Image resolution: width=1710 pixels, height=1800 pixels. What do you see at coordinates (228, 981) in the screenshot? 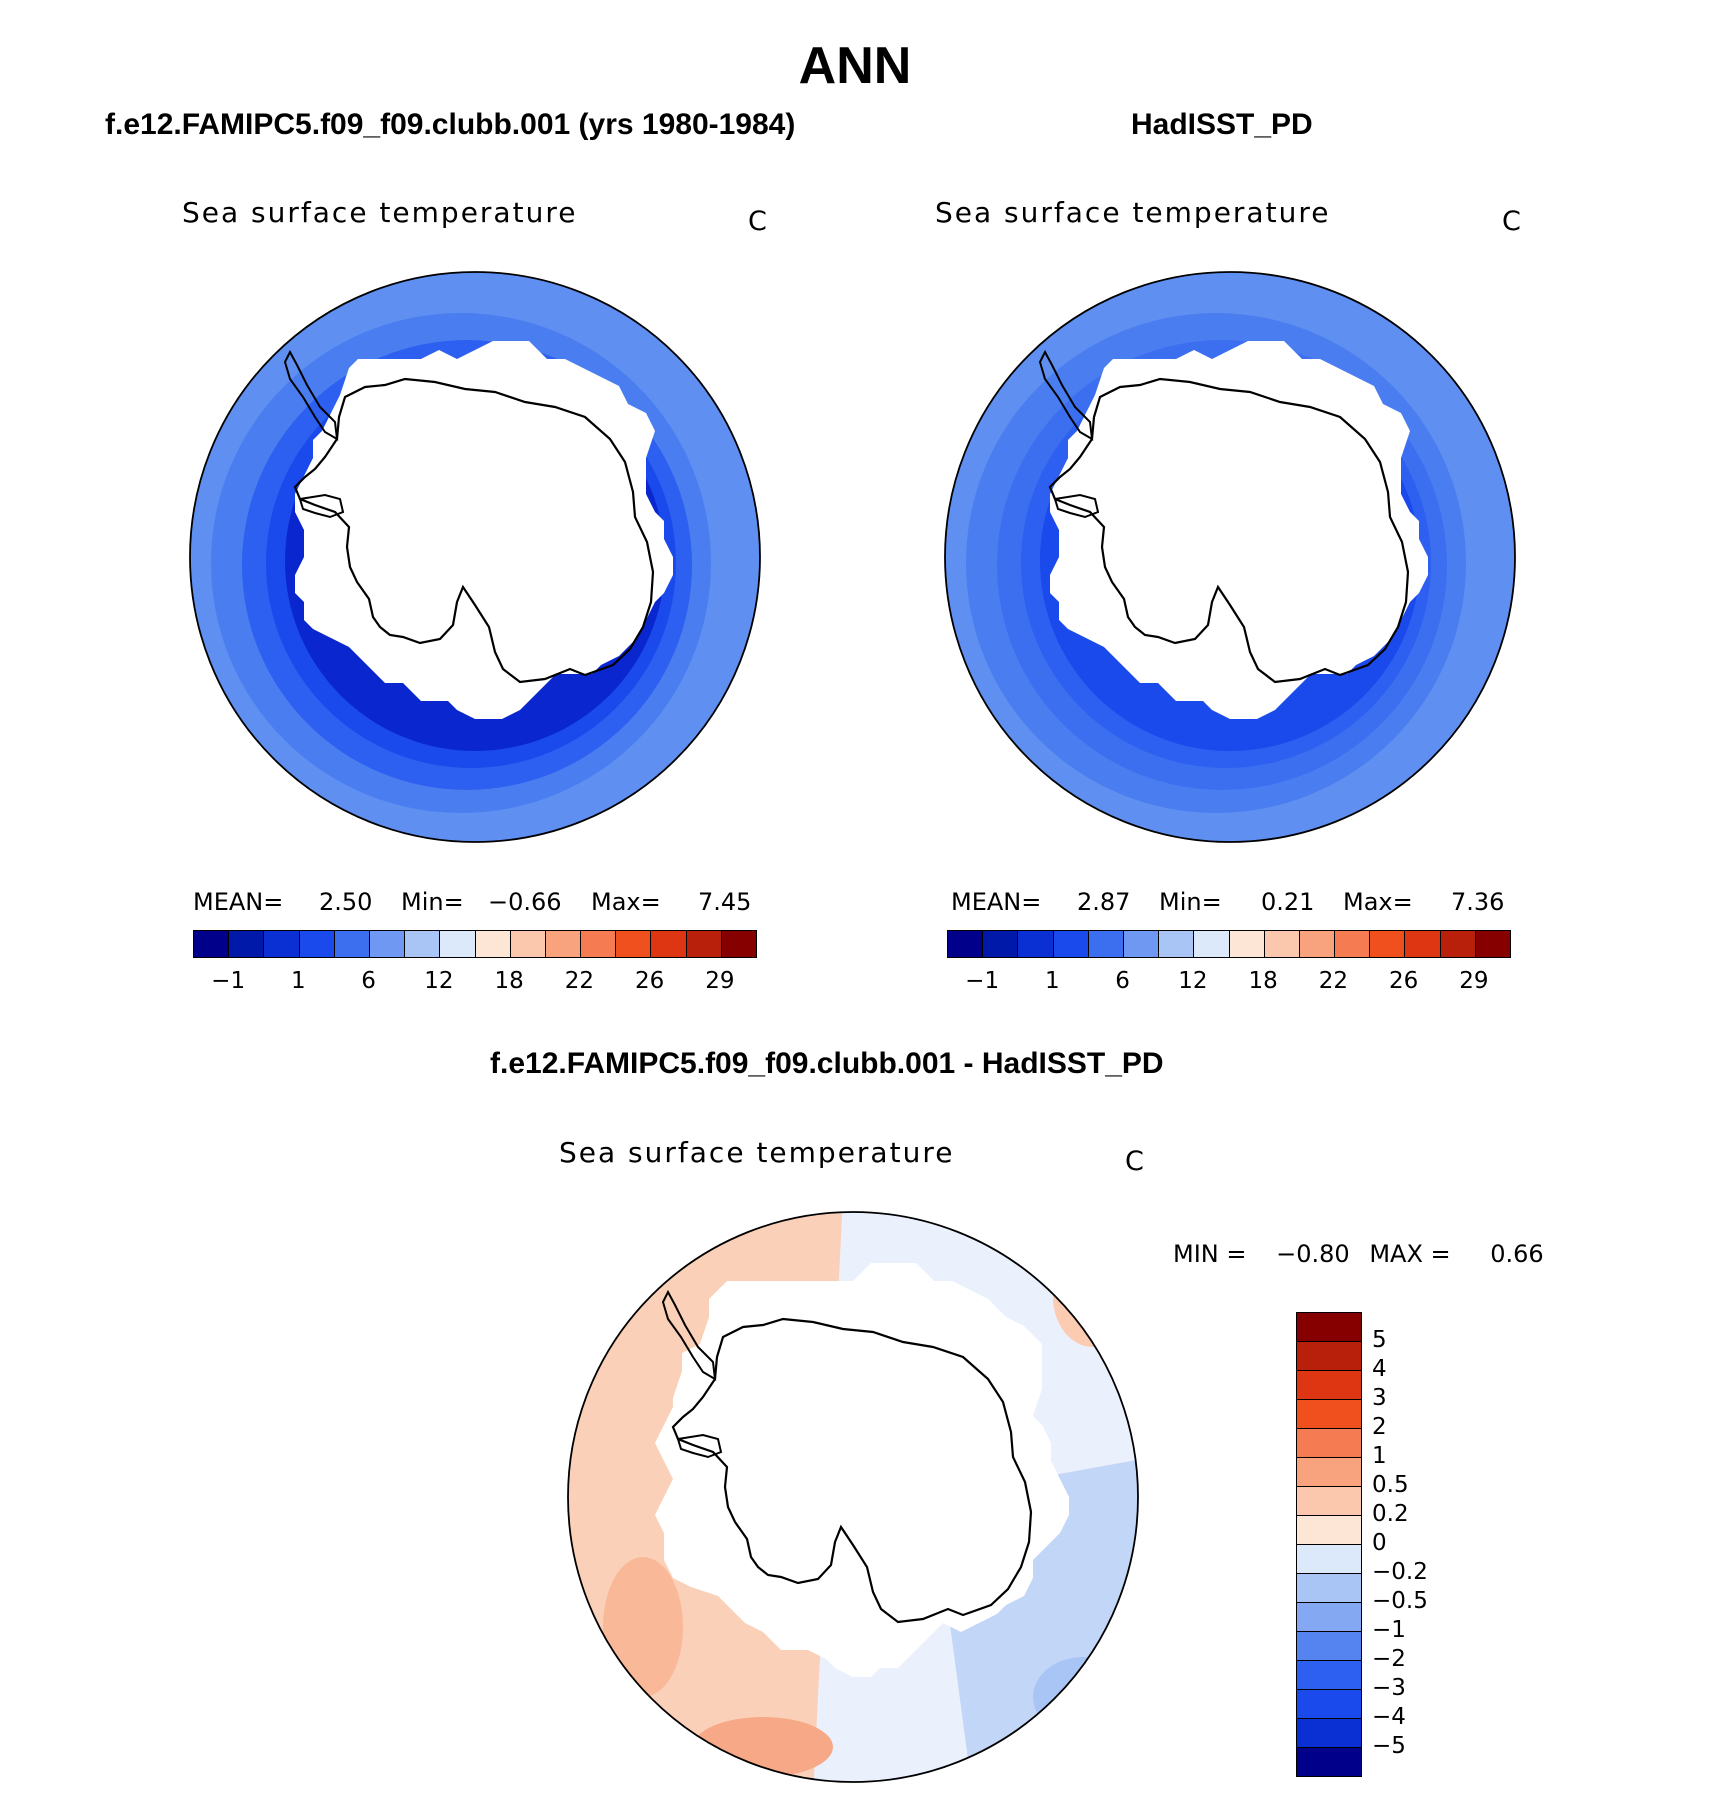
I see `panel-1-colorbar-tick-label: −1` at bounding box center [228, 981].